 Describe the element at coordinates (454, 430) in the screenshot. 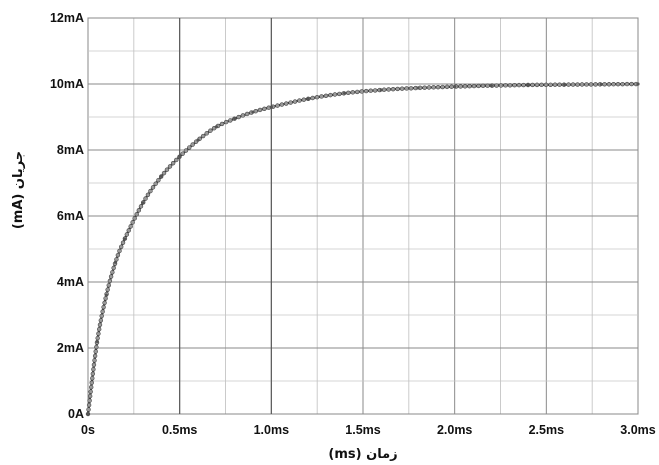

I see `x-tick-label: 2.0ms` at that location.